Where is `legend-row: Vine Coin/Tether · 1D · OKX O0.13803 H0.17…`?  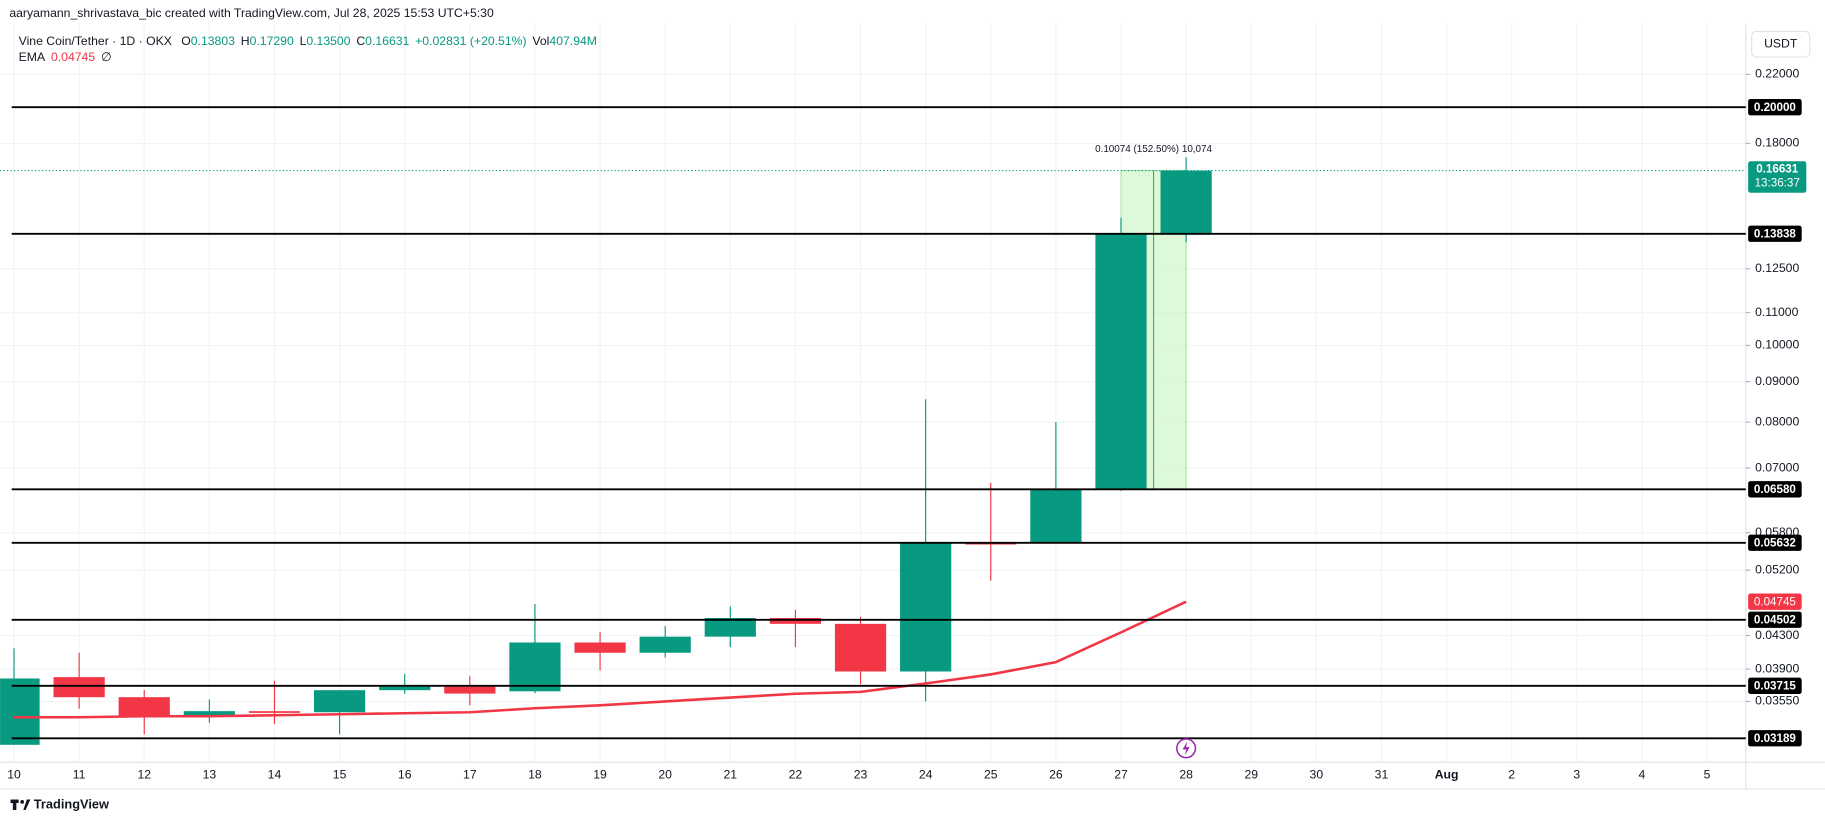 legend-row: Vine Coin/Tether · 1D · OKX O0.13803 H0.17… is located at coordinates (308, 41).